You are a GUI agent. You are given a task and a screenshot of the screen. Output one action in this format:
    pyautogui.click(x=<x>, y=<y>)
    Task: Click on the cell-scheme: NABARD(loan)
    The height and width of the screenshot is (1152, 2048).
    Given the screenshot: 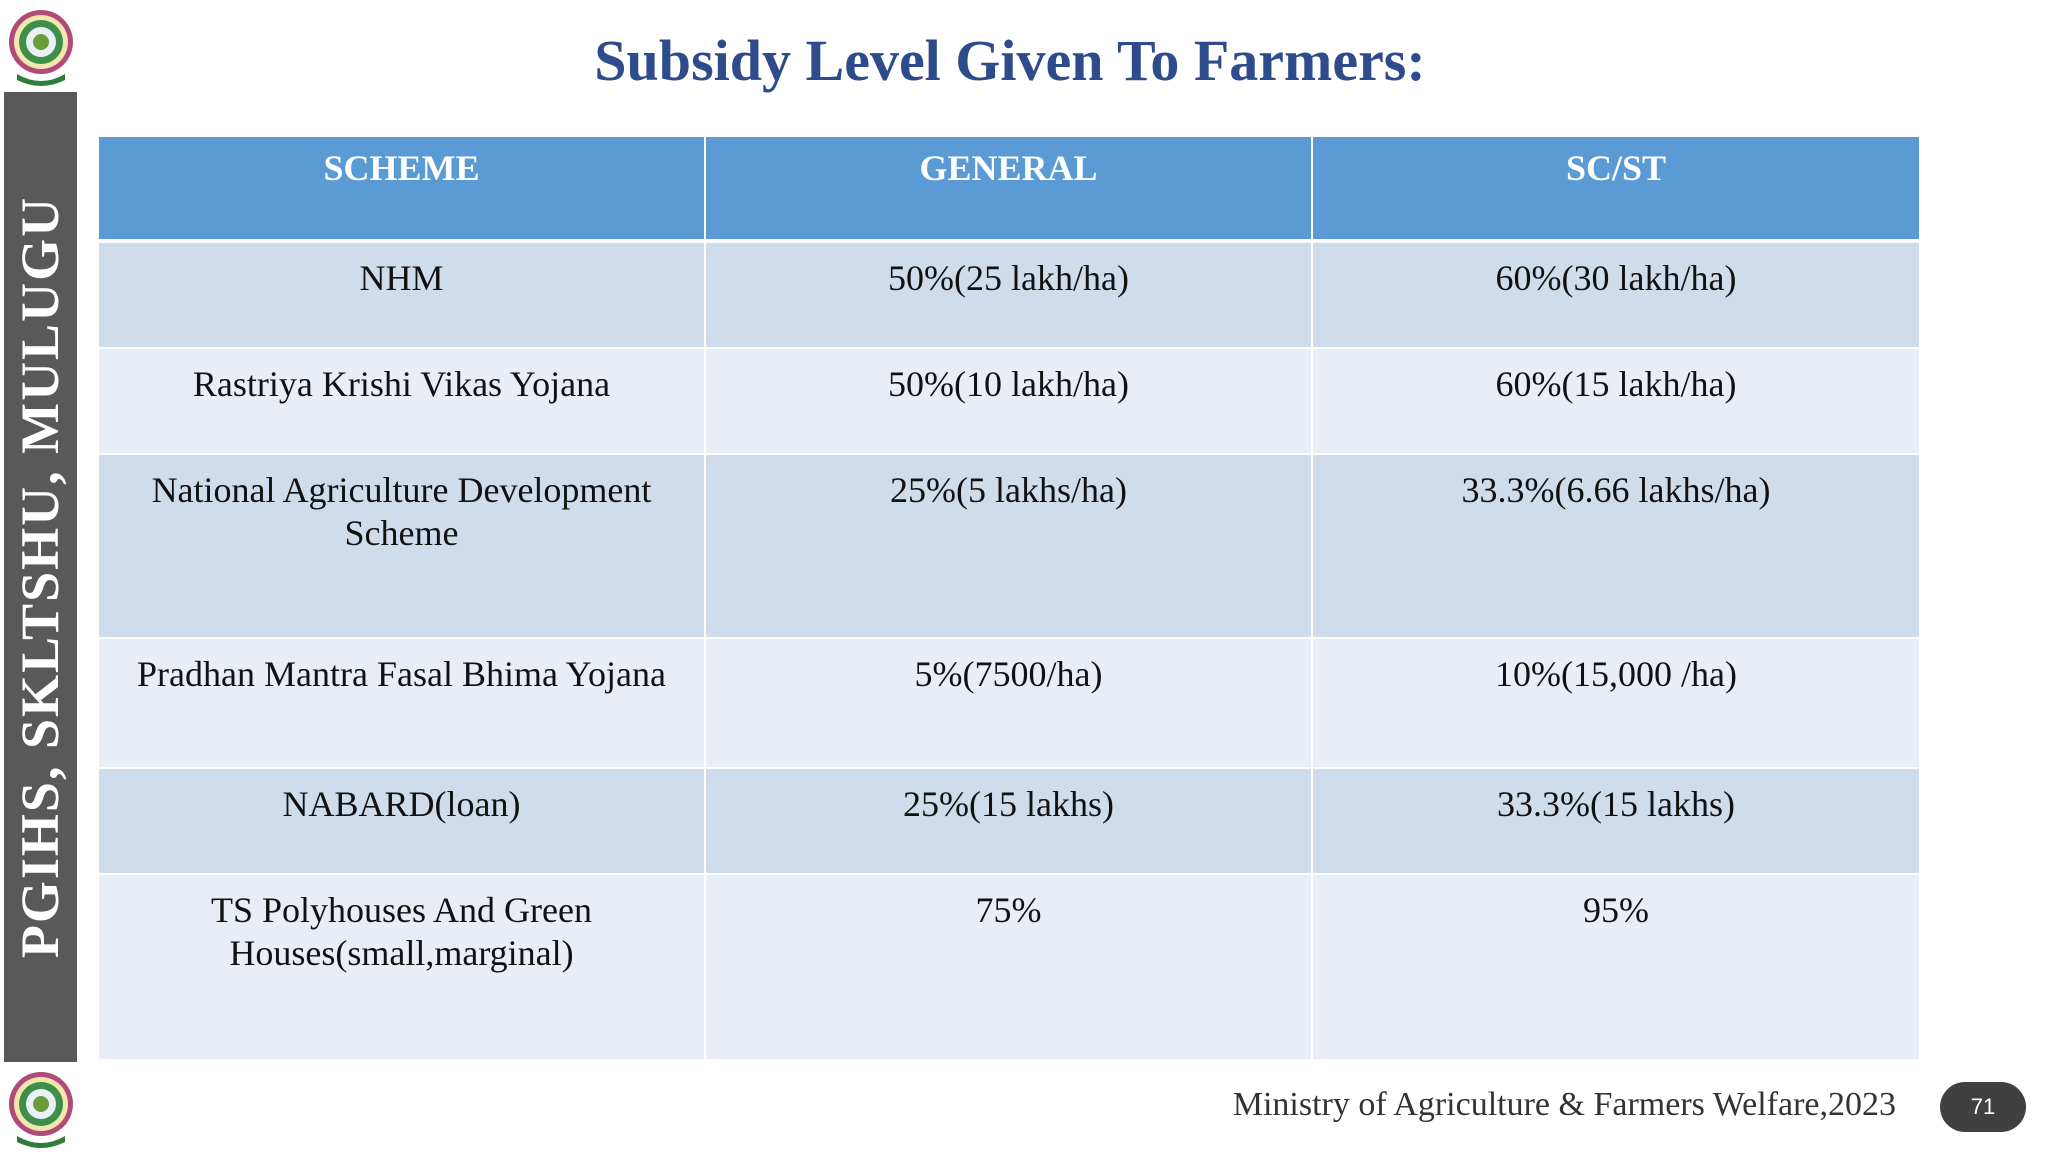 What is the action you would take?
    pyautogui.click(x=402, y=821)
    